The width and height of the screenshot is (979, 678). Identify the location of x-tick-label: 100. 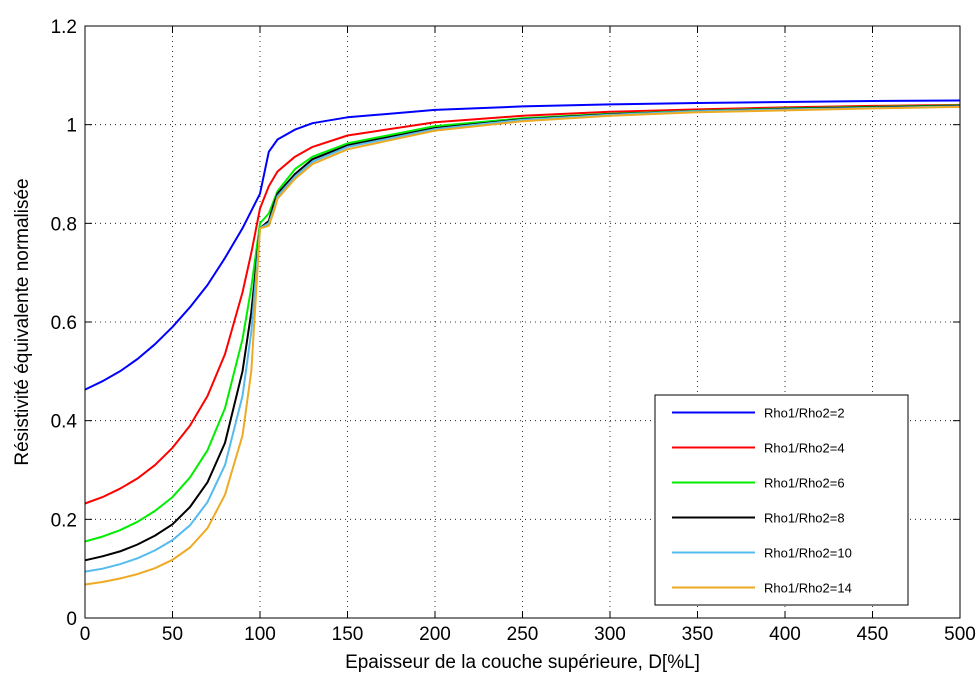
(260, 634).